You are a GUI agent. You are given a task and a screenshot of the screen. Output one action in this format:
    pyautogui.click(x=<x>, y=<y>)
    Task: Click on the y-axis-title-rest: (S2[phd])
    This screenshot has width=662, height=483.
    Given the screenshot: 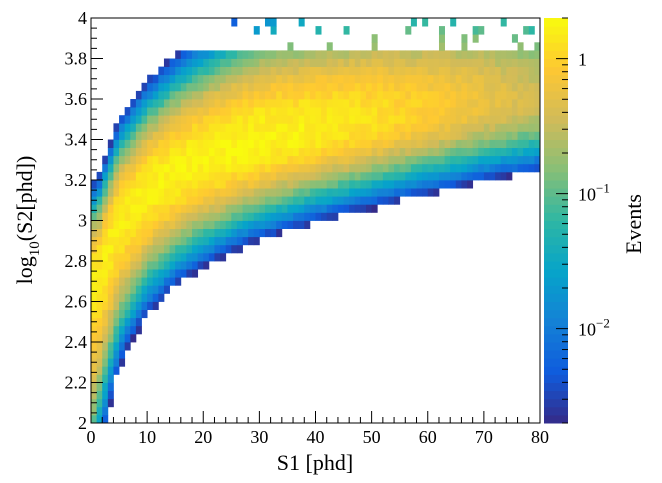 What is the action you would take?
    pyautogui.click(x=24, y=199)
    